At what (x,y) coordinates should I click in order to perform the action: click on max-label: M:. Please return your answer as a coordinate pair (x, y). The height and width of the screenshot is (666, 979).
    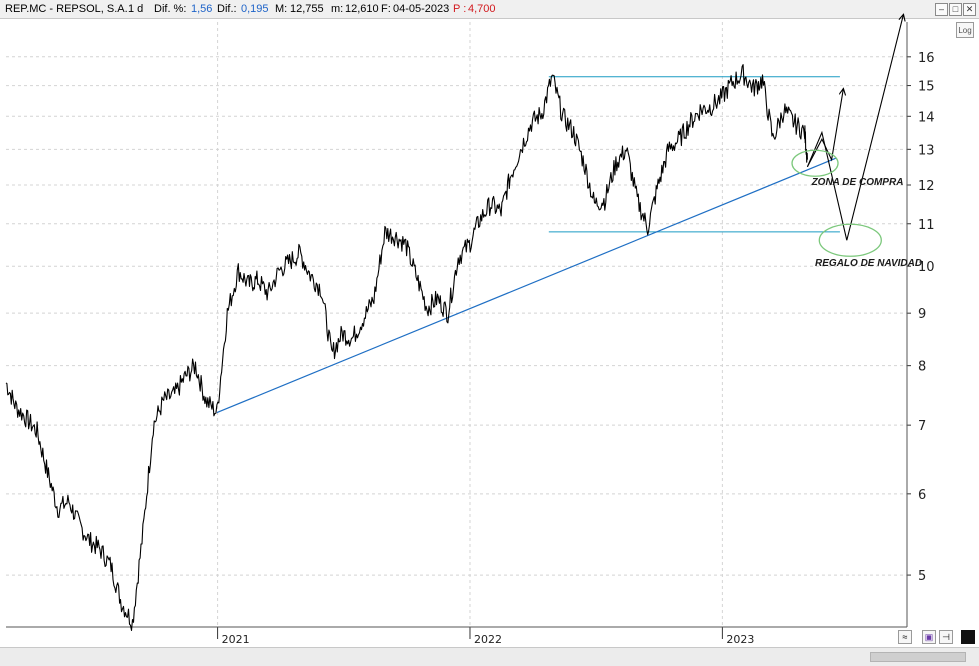
    Looking at the image, I should click on (281, 9).